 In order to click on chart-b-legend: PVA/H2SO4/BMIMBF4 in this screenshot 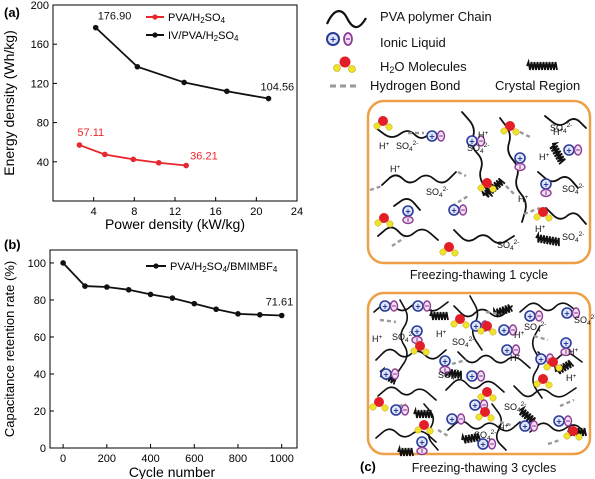, I will do `click(212, 267)`.